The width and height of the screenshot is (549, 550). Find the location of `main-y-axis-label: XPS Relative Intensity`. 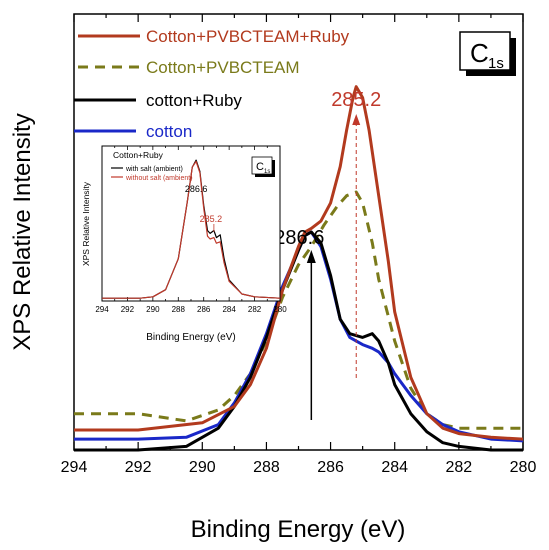

main-y-axis-label: XPS Relative Intensity is located at coordinates (22, 231).